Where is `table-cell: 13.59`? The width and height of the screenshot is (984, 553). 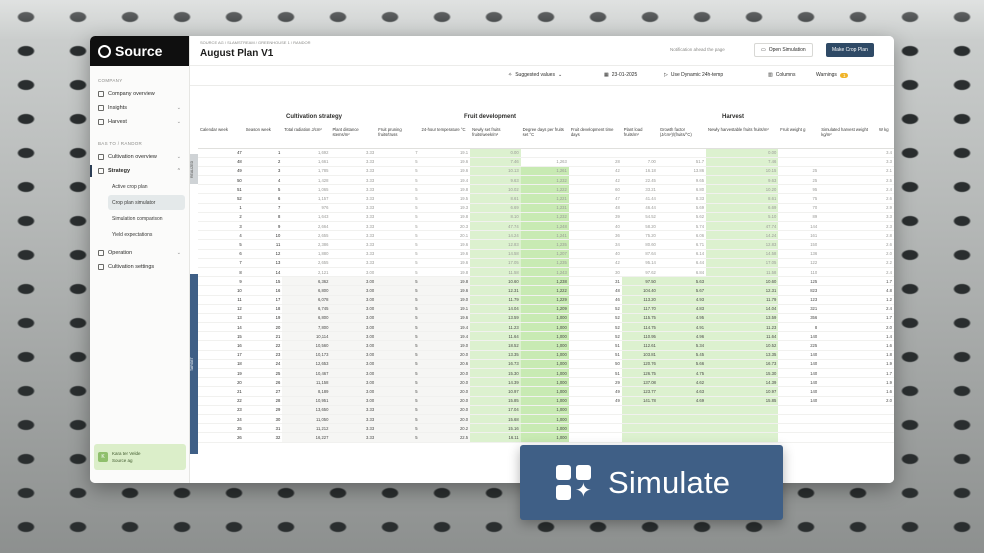 table-cell: 13.59 is located at coordinates (742, 318).